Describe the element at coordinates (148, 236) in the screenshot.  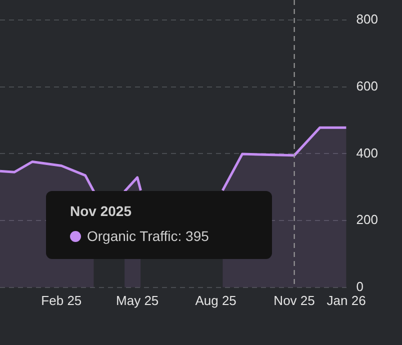
I see `annotation: Organic Traffic: 395` at that location.